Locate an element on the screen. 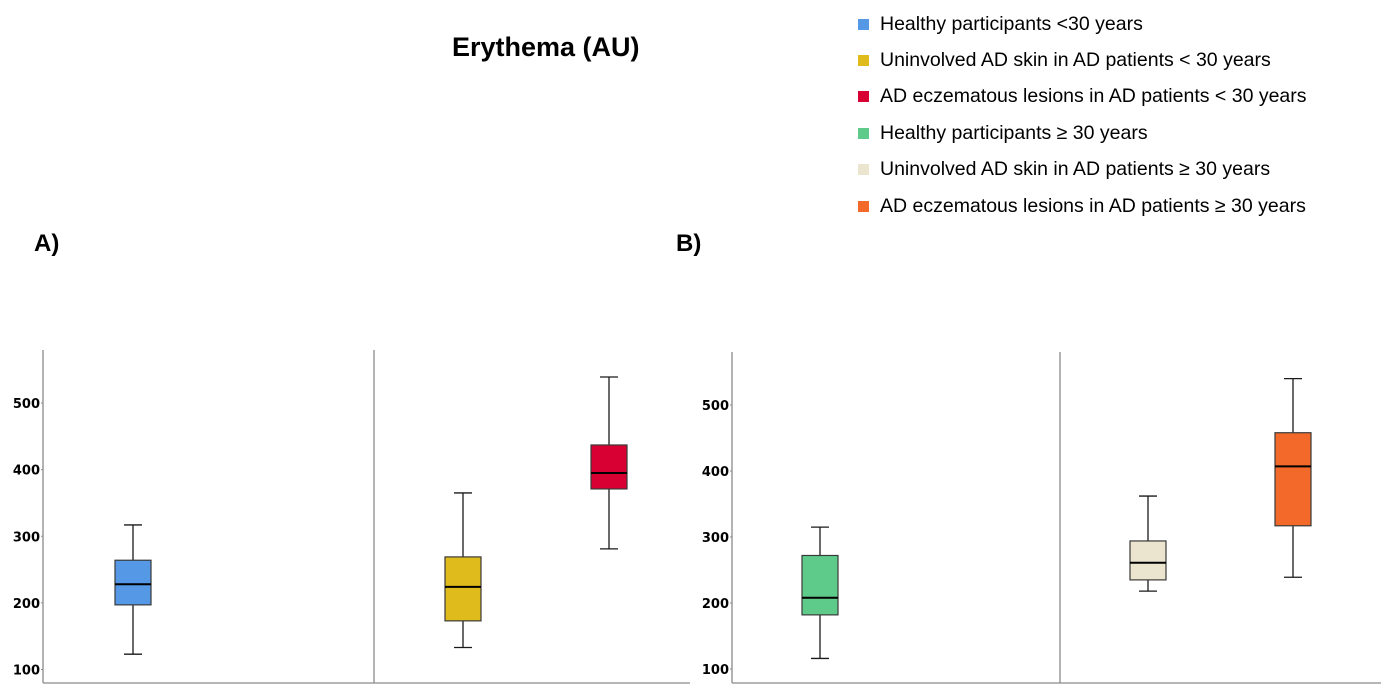 Image resolution: width=1381 pixels, height=684 pixels. panel-label-a: A) is located at coordinates (47, 243).